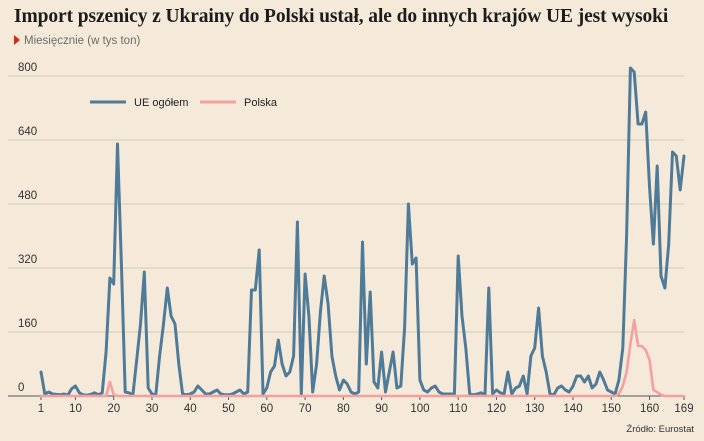 Image resolution: width=704 pixels, height=441 pixels. What do you see at coordinates (496, 409) in the screenshot?
I see `x-tick-label: 120` at bounding box center [496, 409].